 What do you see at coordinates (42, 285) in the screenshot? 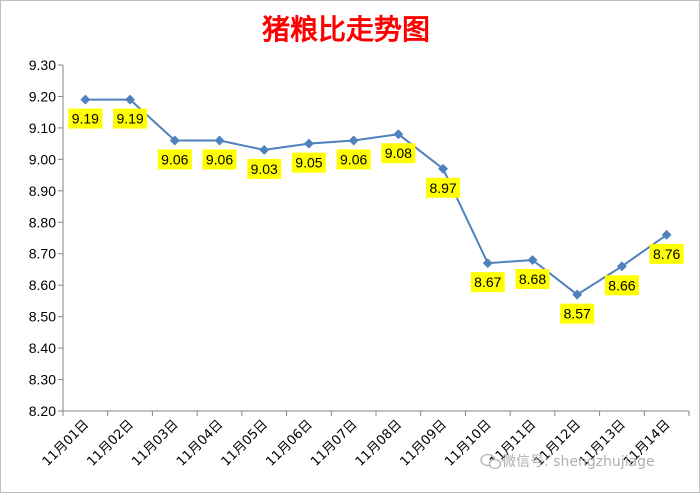
I see `y-tick-label: 8.60` at bounding box center [42, 285].